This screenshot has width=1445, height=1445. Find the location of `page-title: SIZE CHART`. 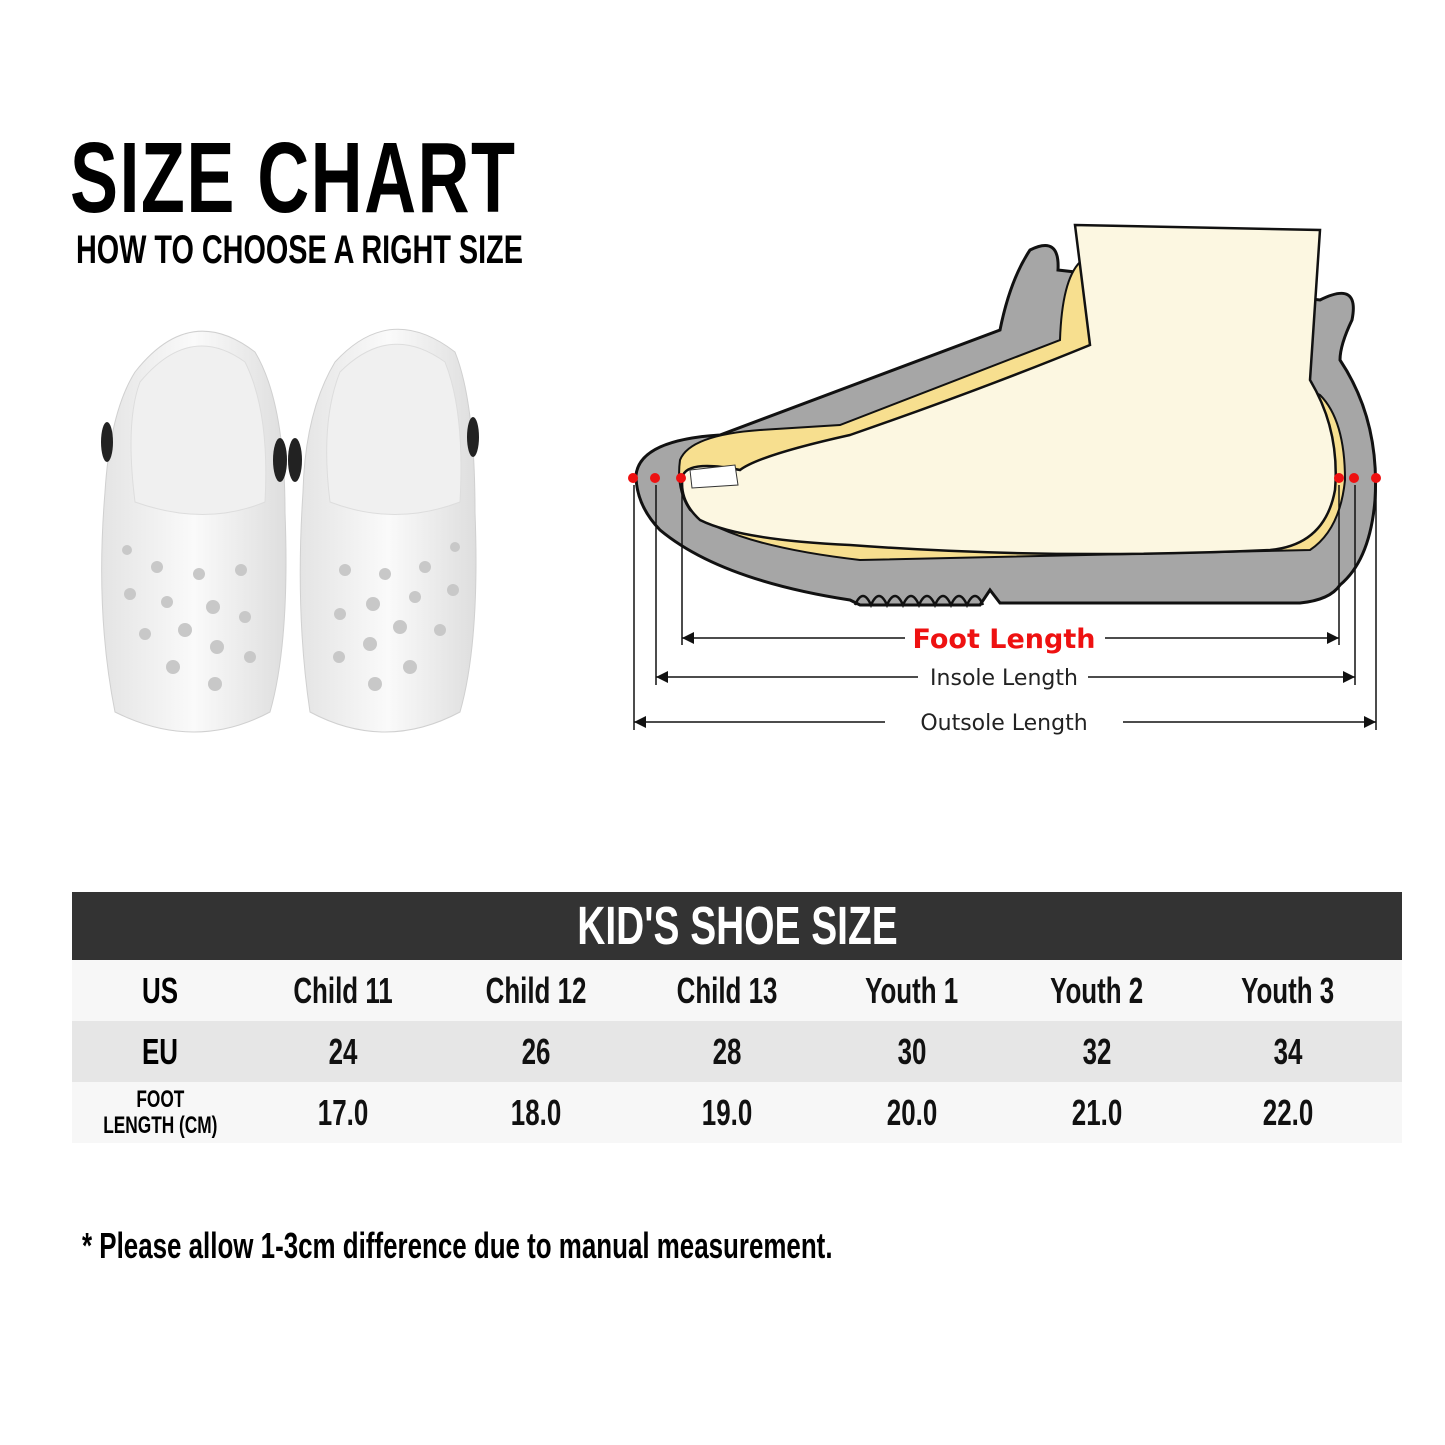

page-title: SIZE CHART is located at coordinates (293, 178).